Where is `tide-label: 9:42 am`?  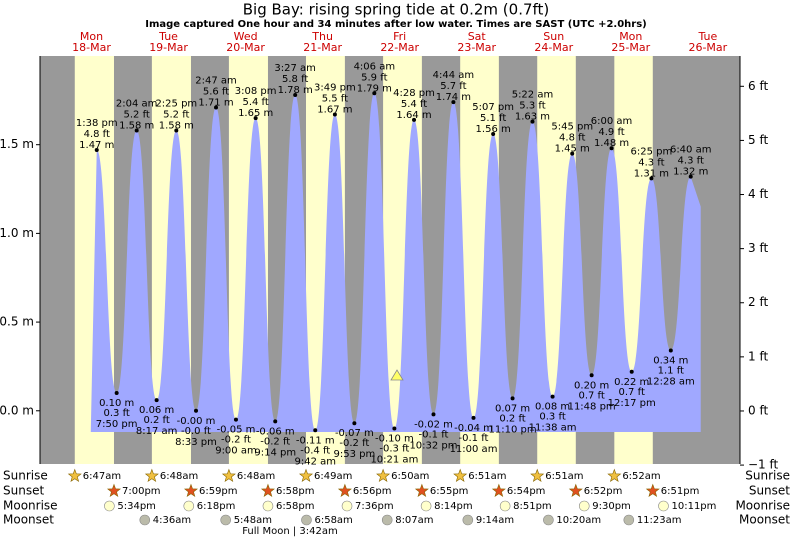
tide-label: 9:42 am is located at coordinates (315, 461).